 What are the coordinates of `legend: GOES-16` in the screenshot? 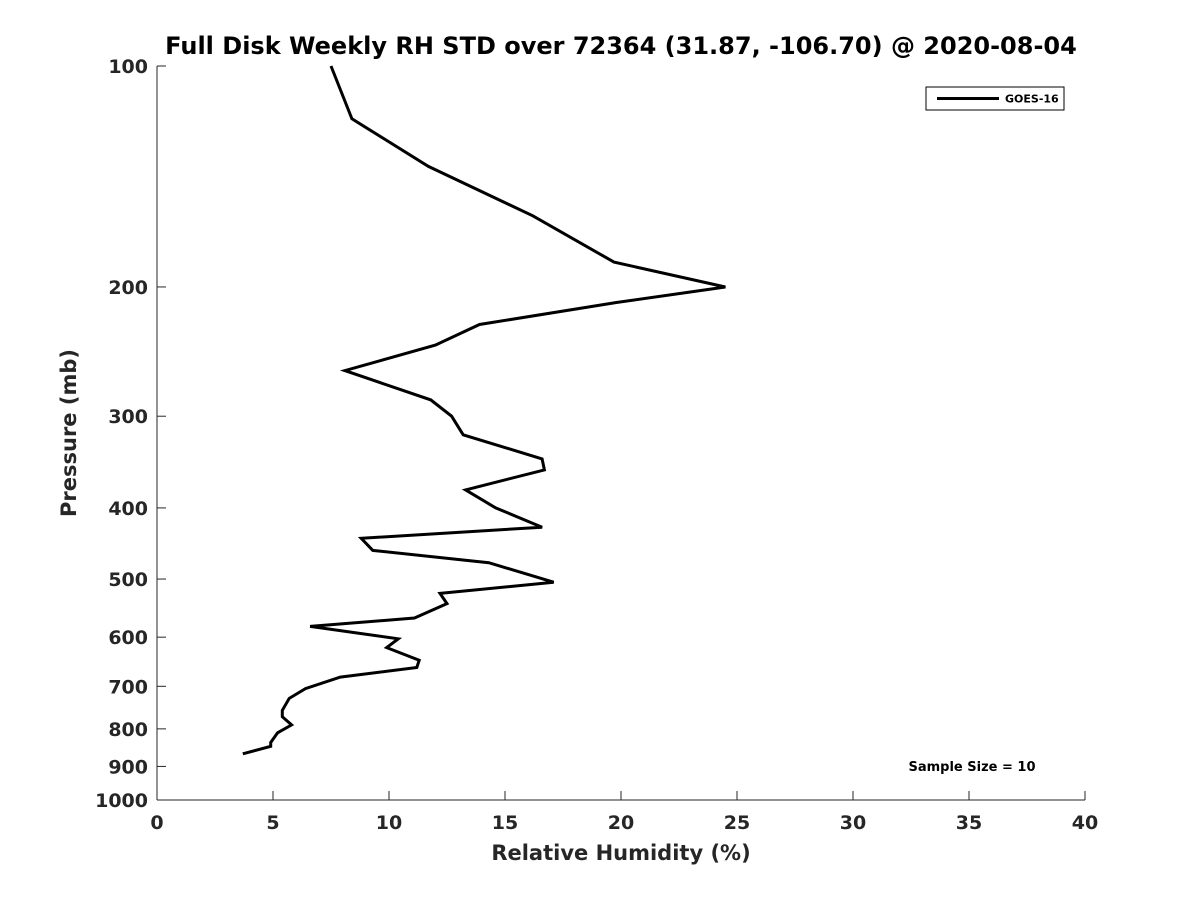 It's located at (995, 98).